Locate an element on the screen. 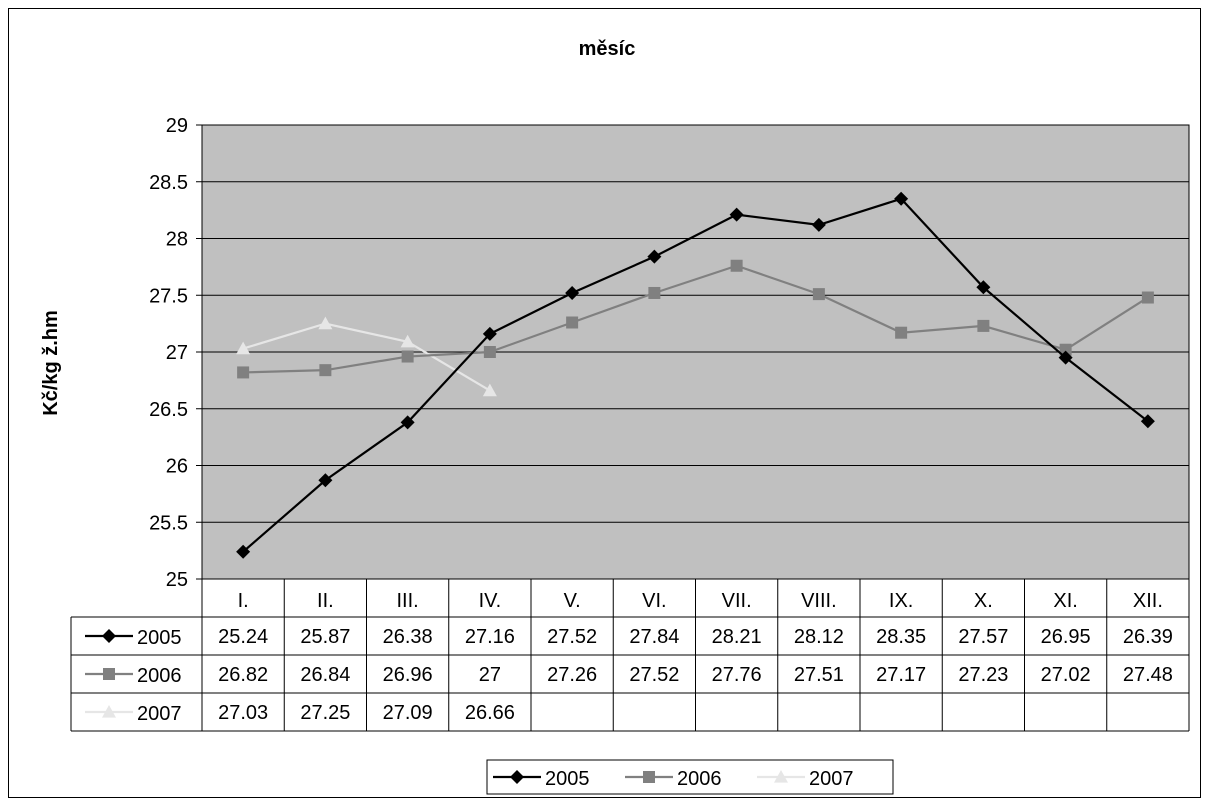 This screenshot has height=801, width=1210. table-cell-value: 27.02 is located at coordinates (1066, 675).